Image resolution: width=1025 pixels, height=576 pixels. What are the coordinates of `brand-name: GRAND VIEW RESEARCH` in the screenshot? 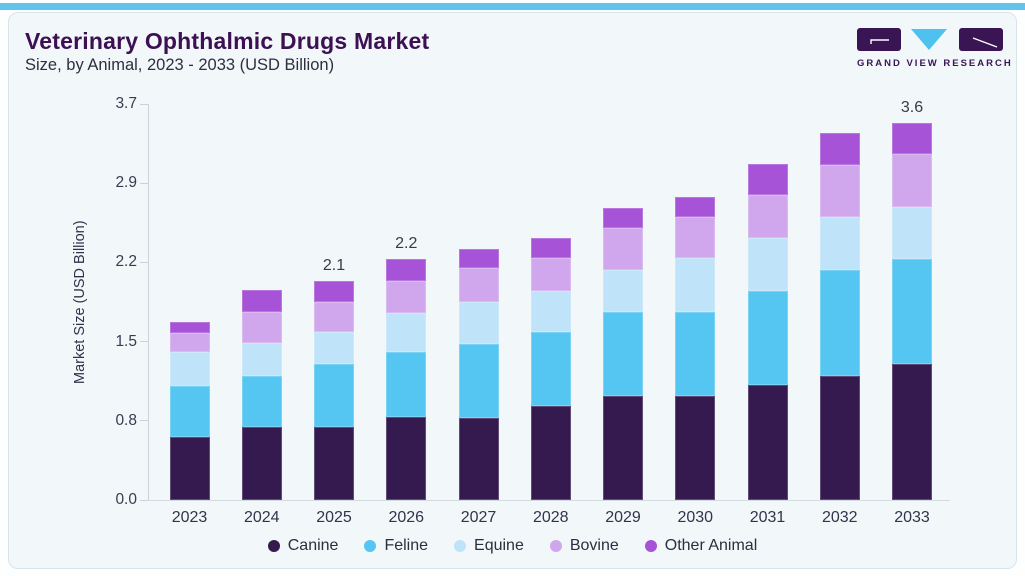 It's located at (935, 63).